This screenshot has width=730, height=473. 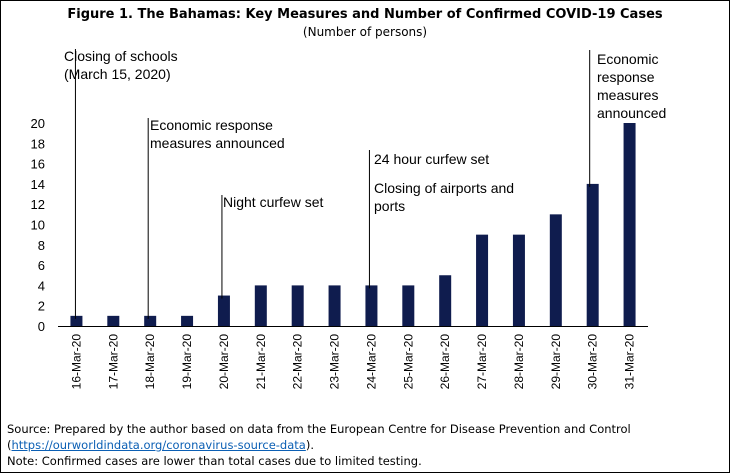 What do you see at coordinates (335, 362) in the screenshot?
I see `x-tick-label: 23-Mar-20` at bounding box center [335, 362].